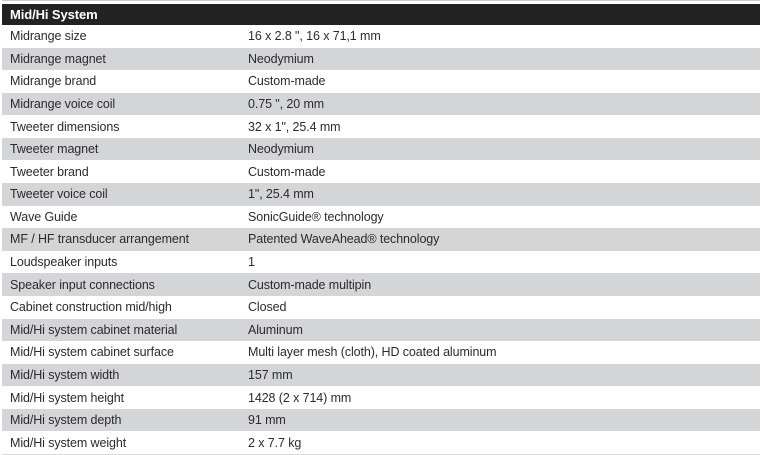 The image size is (763, 455). I want to click on spec-value: 32 x 1", 25.4 mm, so click(294, 126).